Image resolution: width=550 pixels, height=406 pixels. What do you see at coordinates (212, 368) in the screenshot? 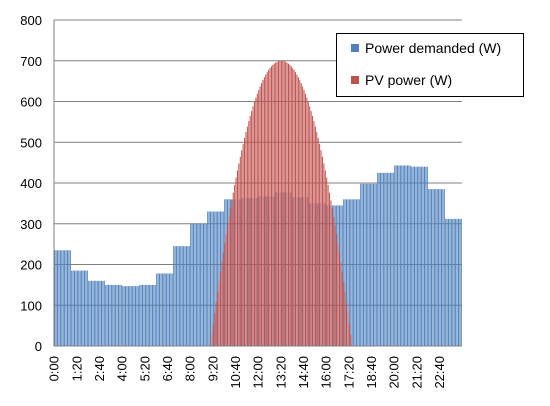
I see `x-tick-label: 9:20` at bounding box center [212, 368].